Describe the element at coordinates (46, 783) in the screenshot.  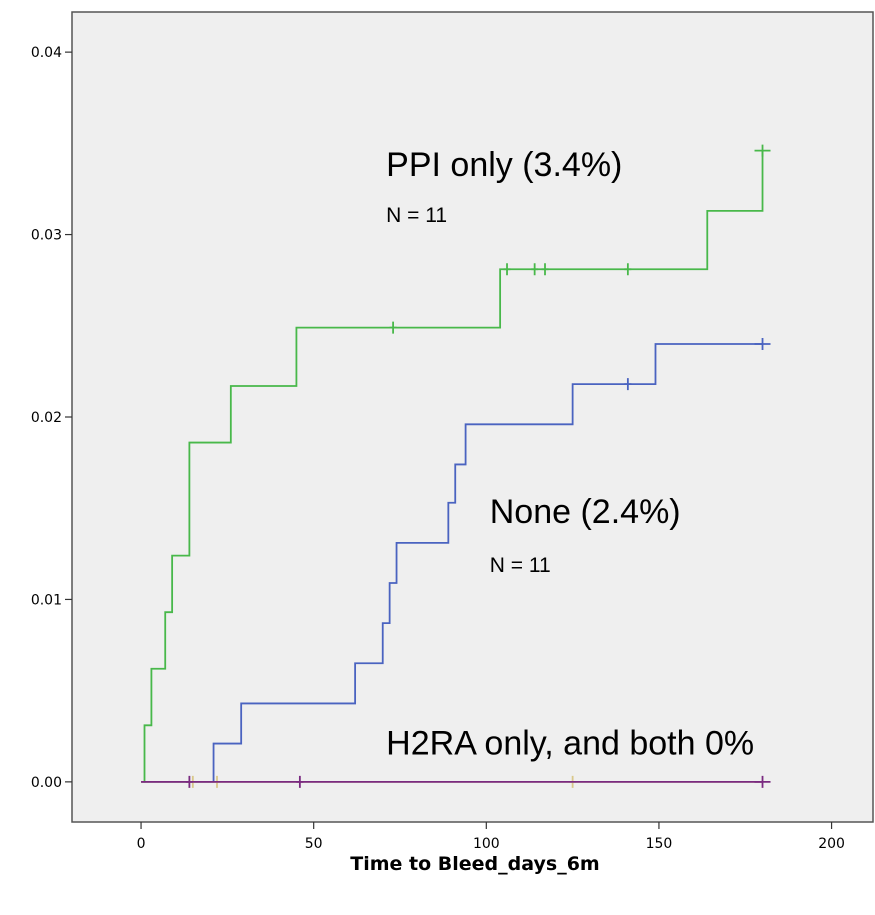
I see `y-tick-label: 0.00` at that location.